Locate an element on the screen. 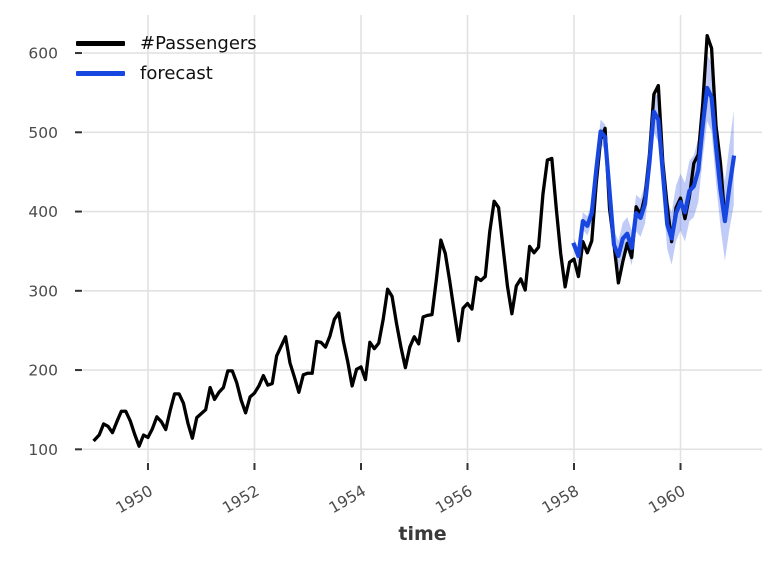  confidence-band is located at coordinates (654, 162).